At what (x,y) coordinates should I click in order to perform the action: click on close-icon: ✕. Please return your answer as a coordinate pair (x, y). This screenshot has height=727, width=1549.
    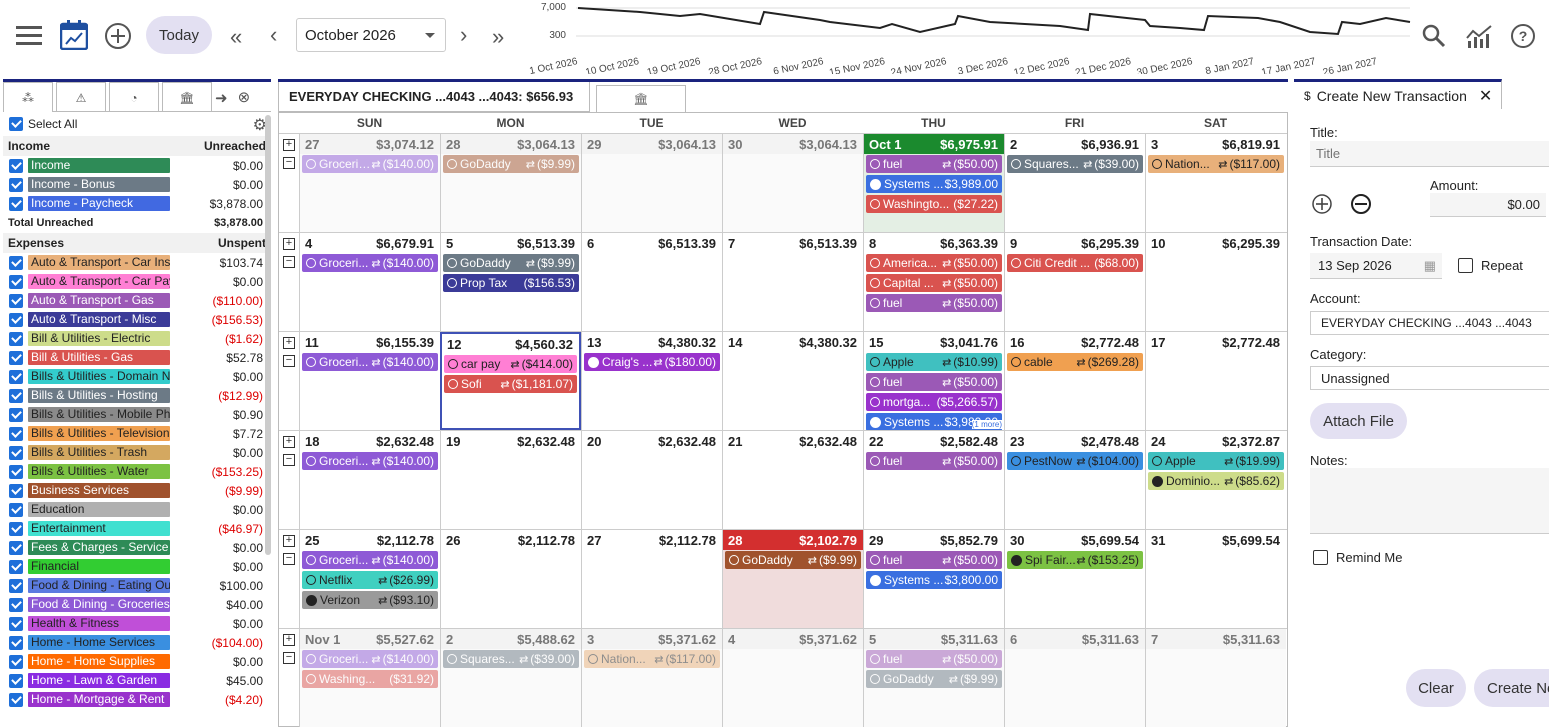
    Looking at the image, I should click on (1485, 96).